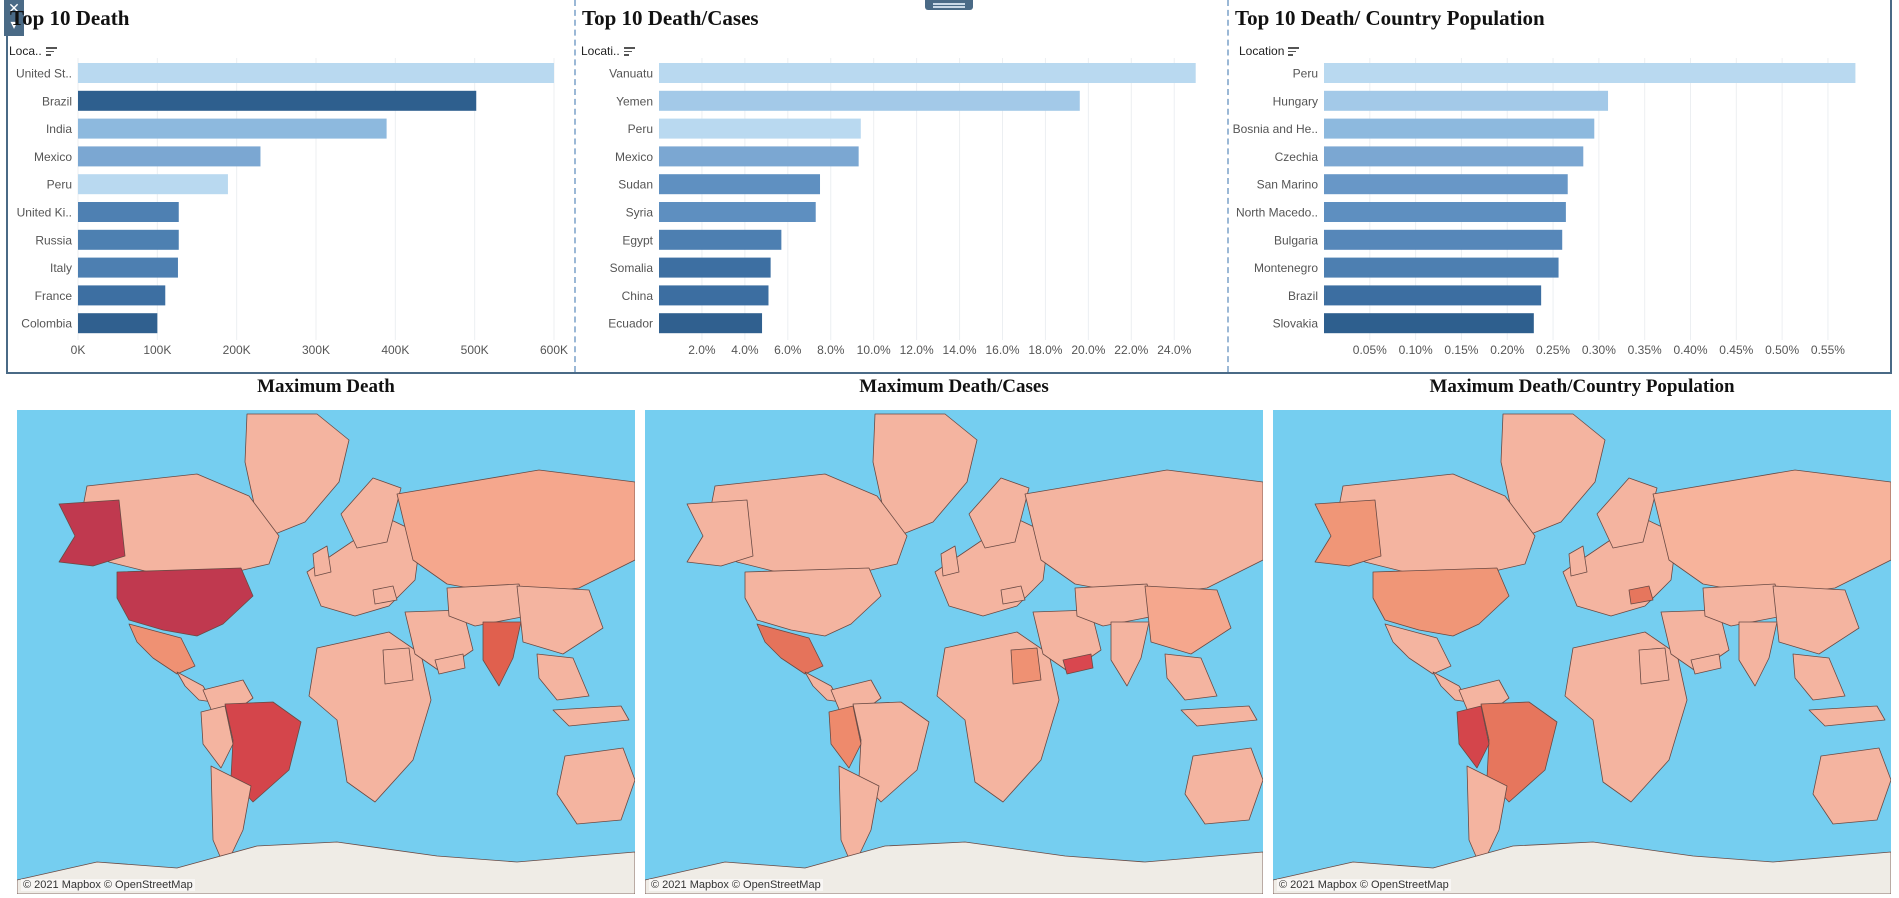 The height and width of the screenshot is (898, 1899). I want to click on category-label: Egypt, so click(637, 240).